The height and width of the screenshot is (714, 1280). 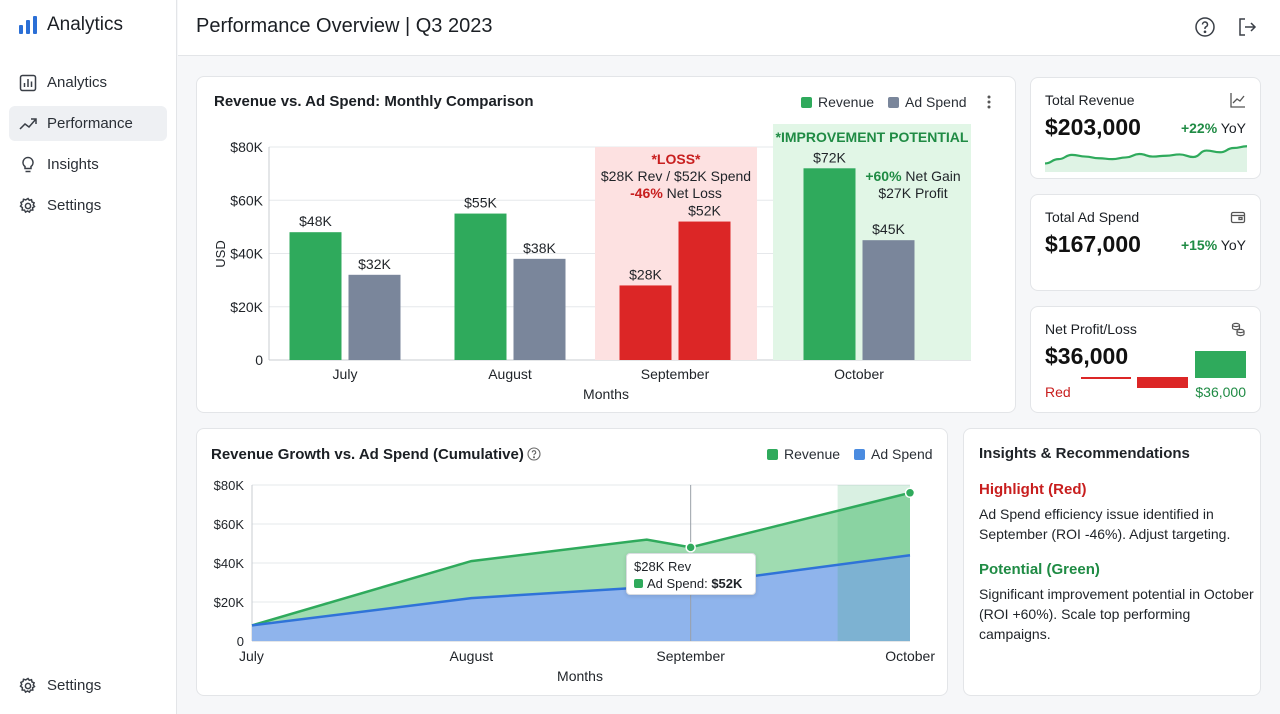 I want to click on tooltip-ad-spend-row: Ad Spend: $52K, so click(x=691, y=583).